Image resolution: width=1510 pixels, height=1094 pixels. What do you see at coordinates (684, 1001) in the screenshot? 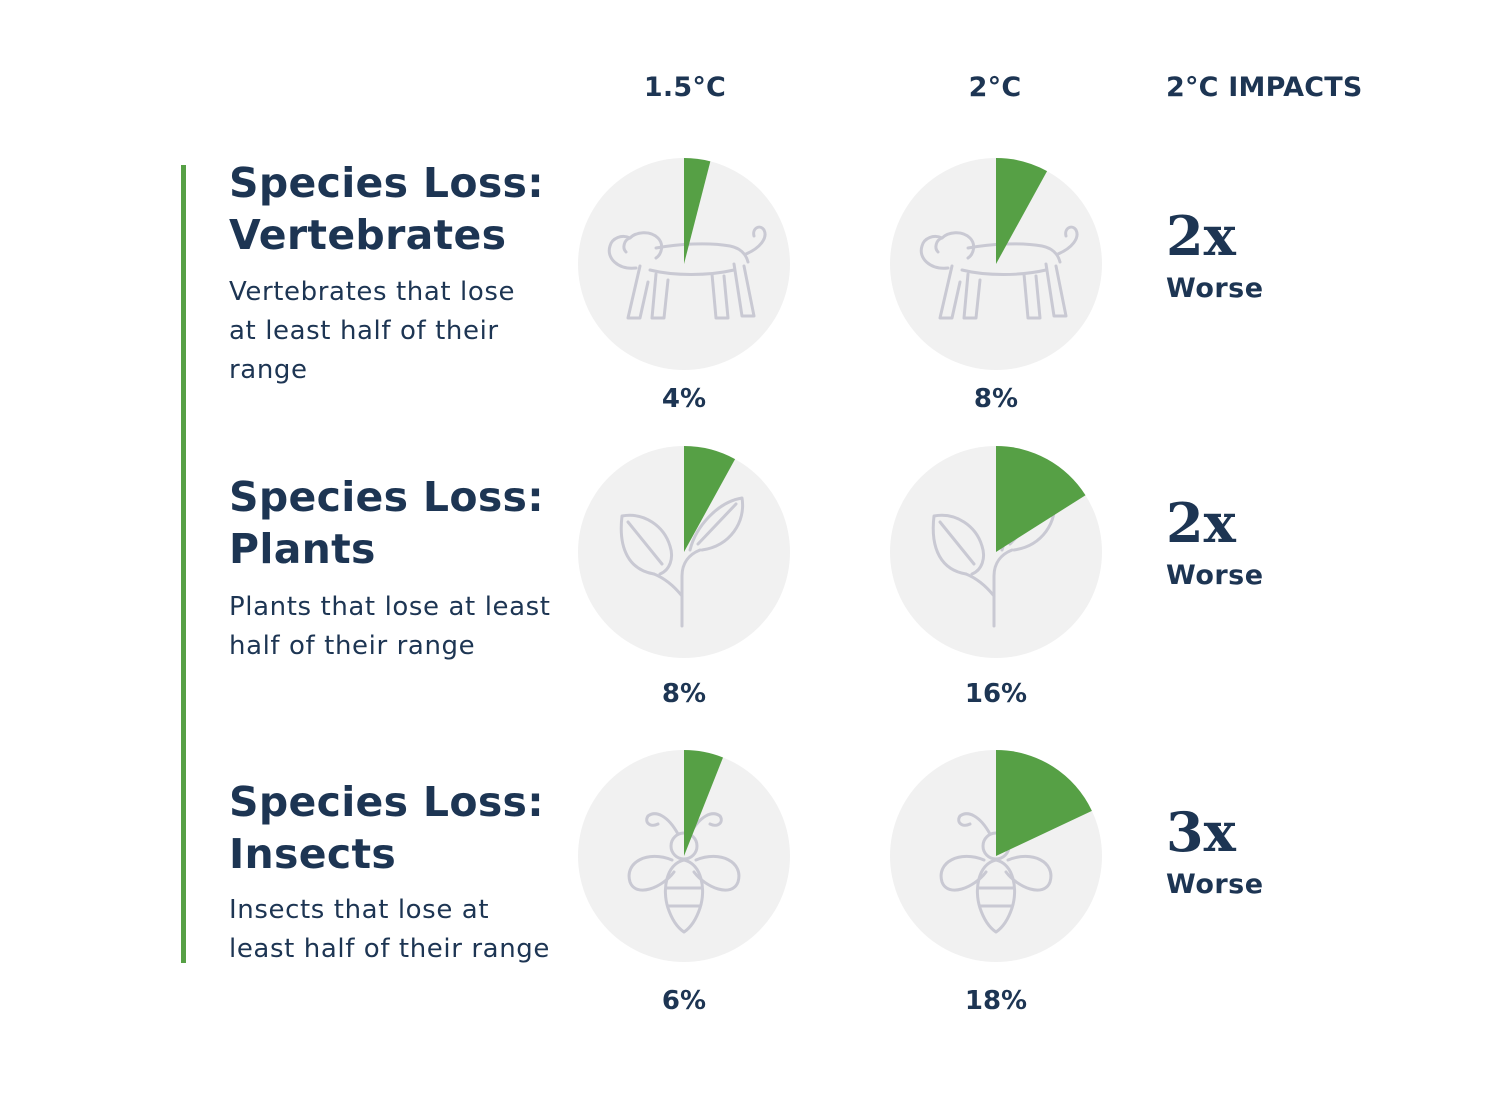
I see `pct-label-insects-1-5c: 6%` at bounding box center [684, 1001].